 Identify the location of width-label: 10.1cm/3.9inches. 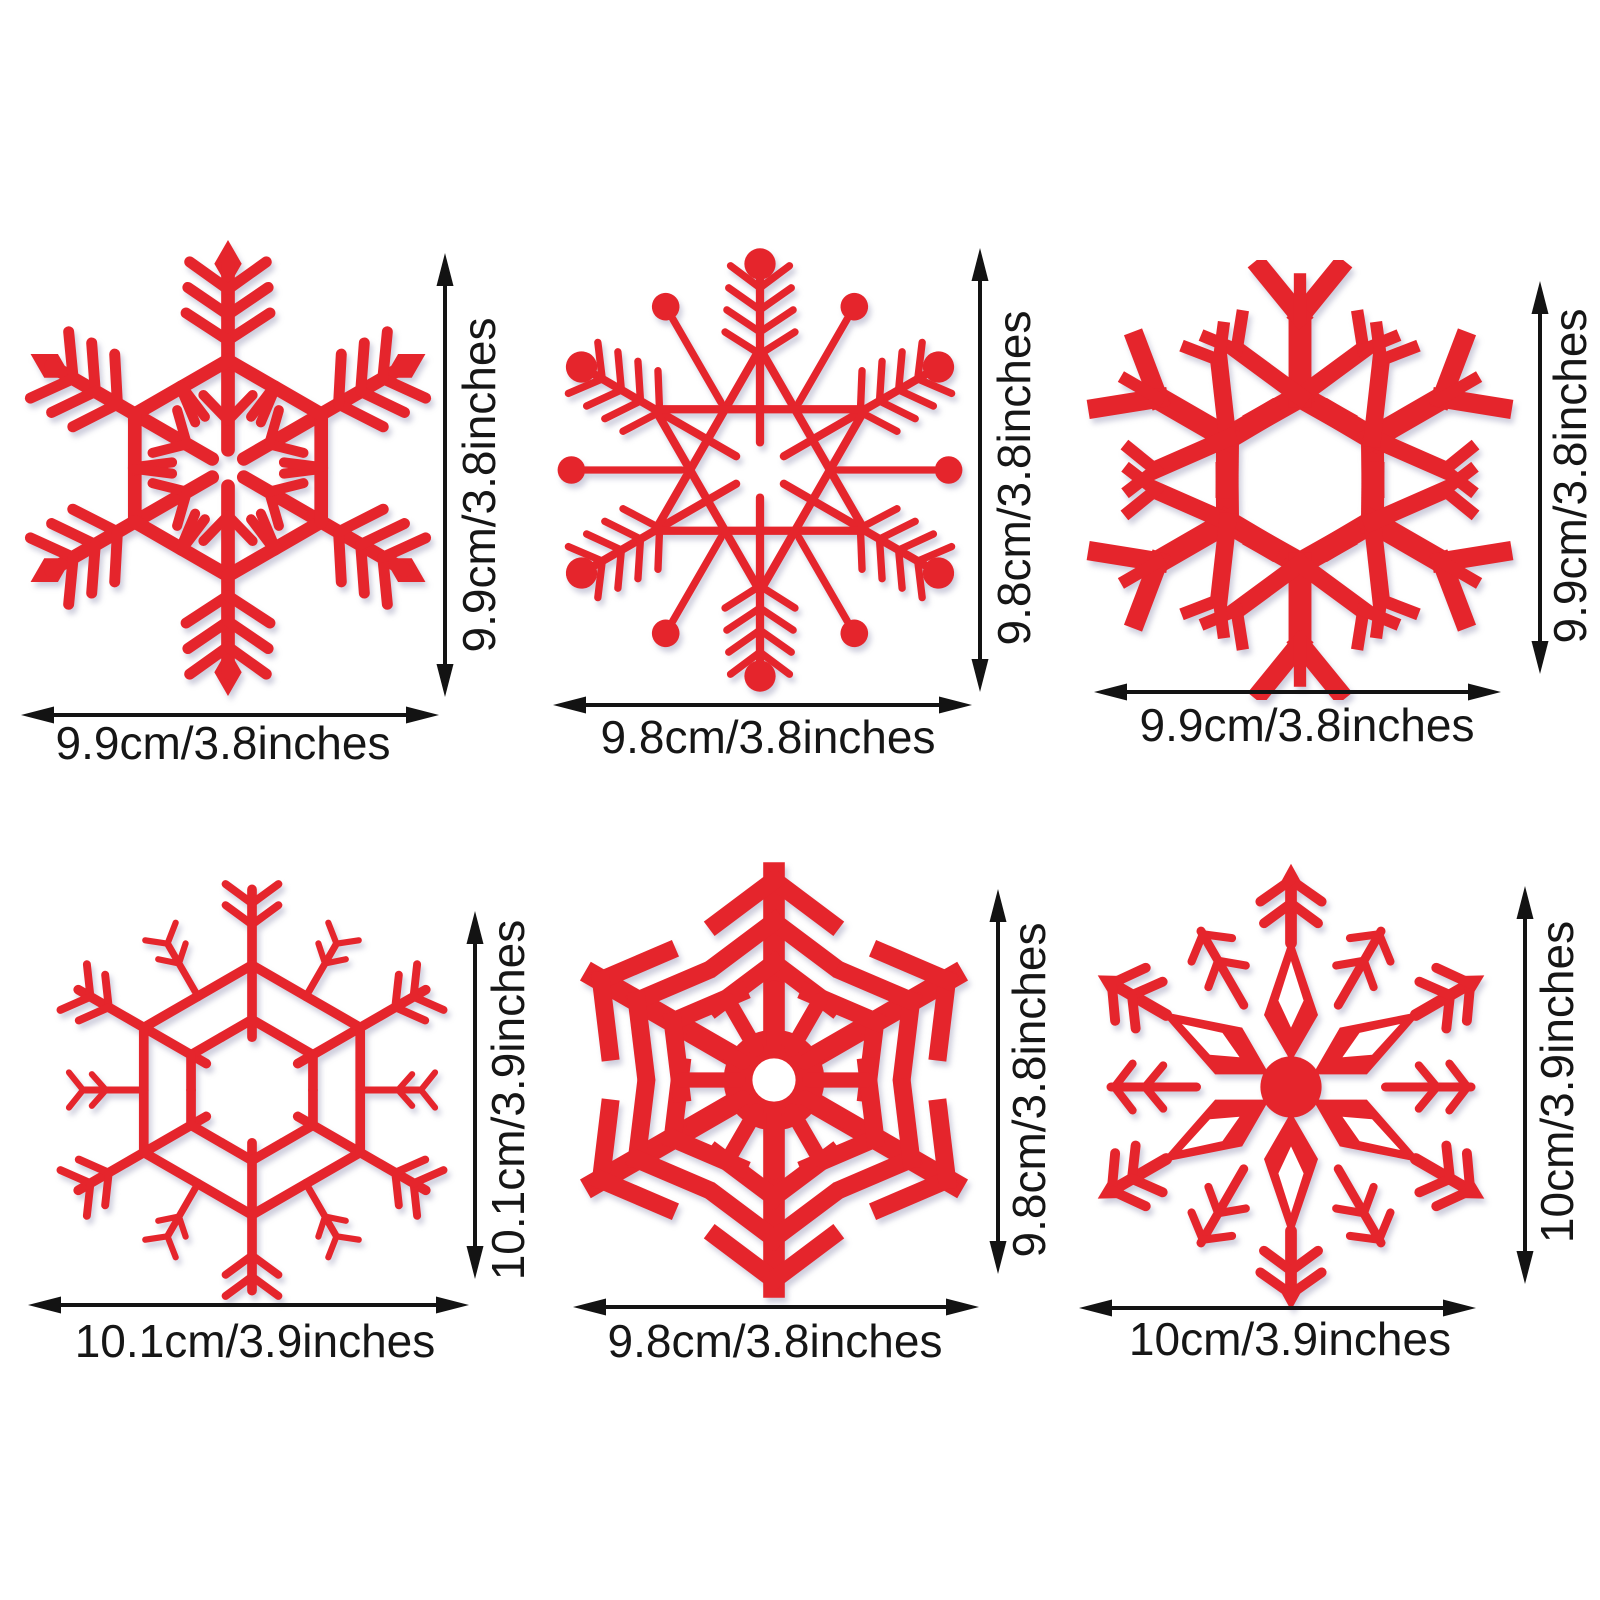
(255, 1341).